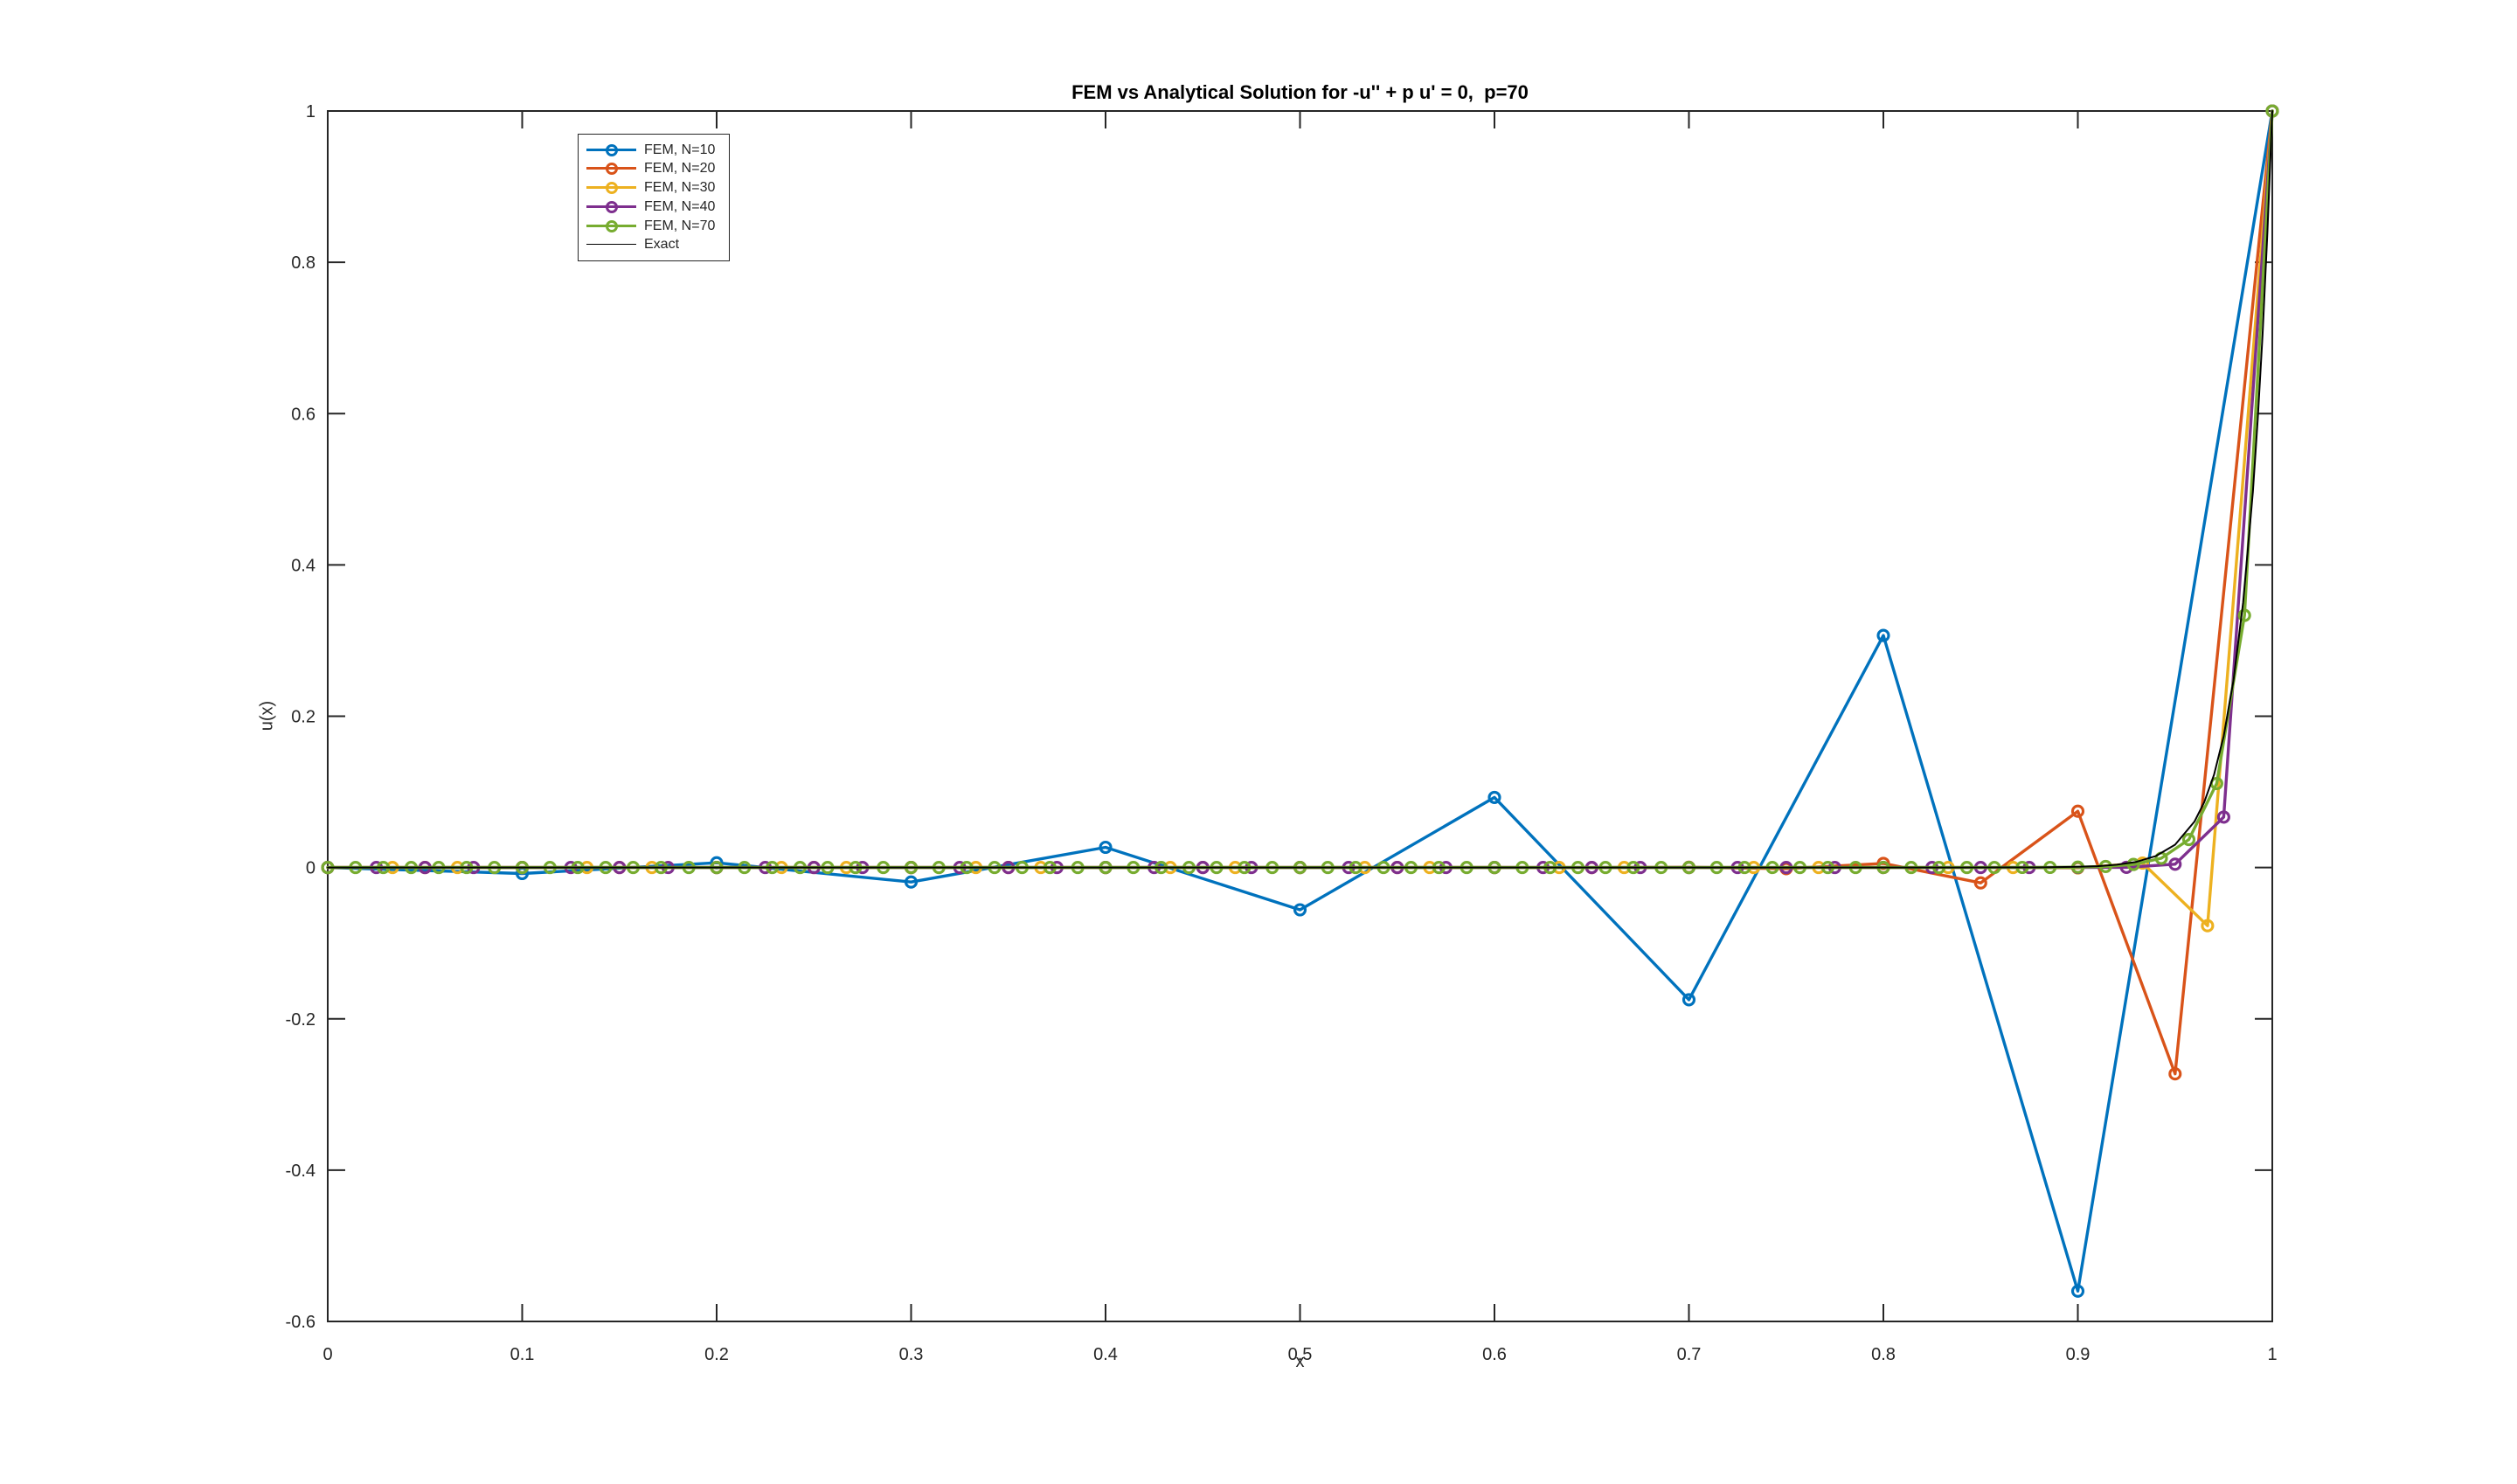 This screenshot has width=2517, height=1484. What do you see at coordinates (680, 169) in the screenshot?
I see `legend-label: FEM, N=20` at bounding box center [680, 169].